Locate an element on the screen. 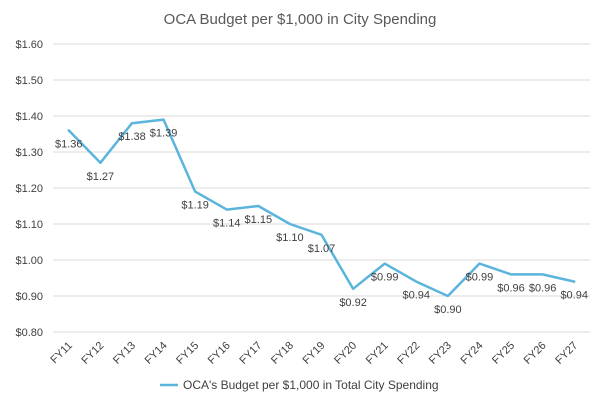 The image size is (600, 412). y-tick-label: $1.50 is located at coordinates (29, 81).